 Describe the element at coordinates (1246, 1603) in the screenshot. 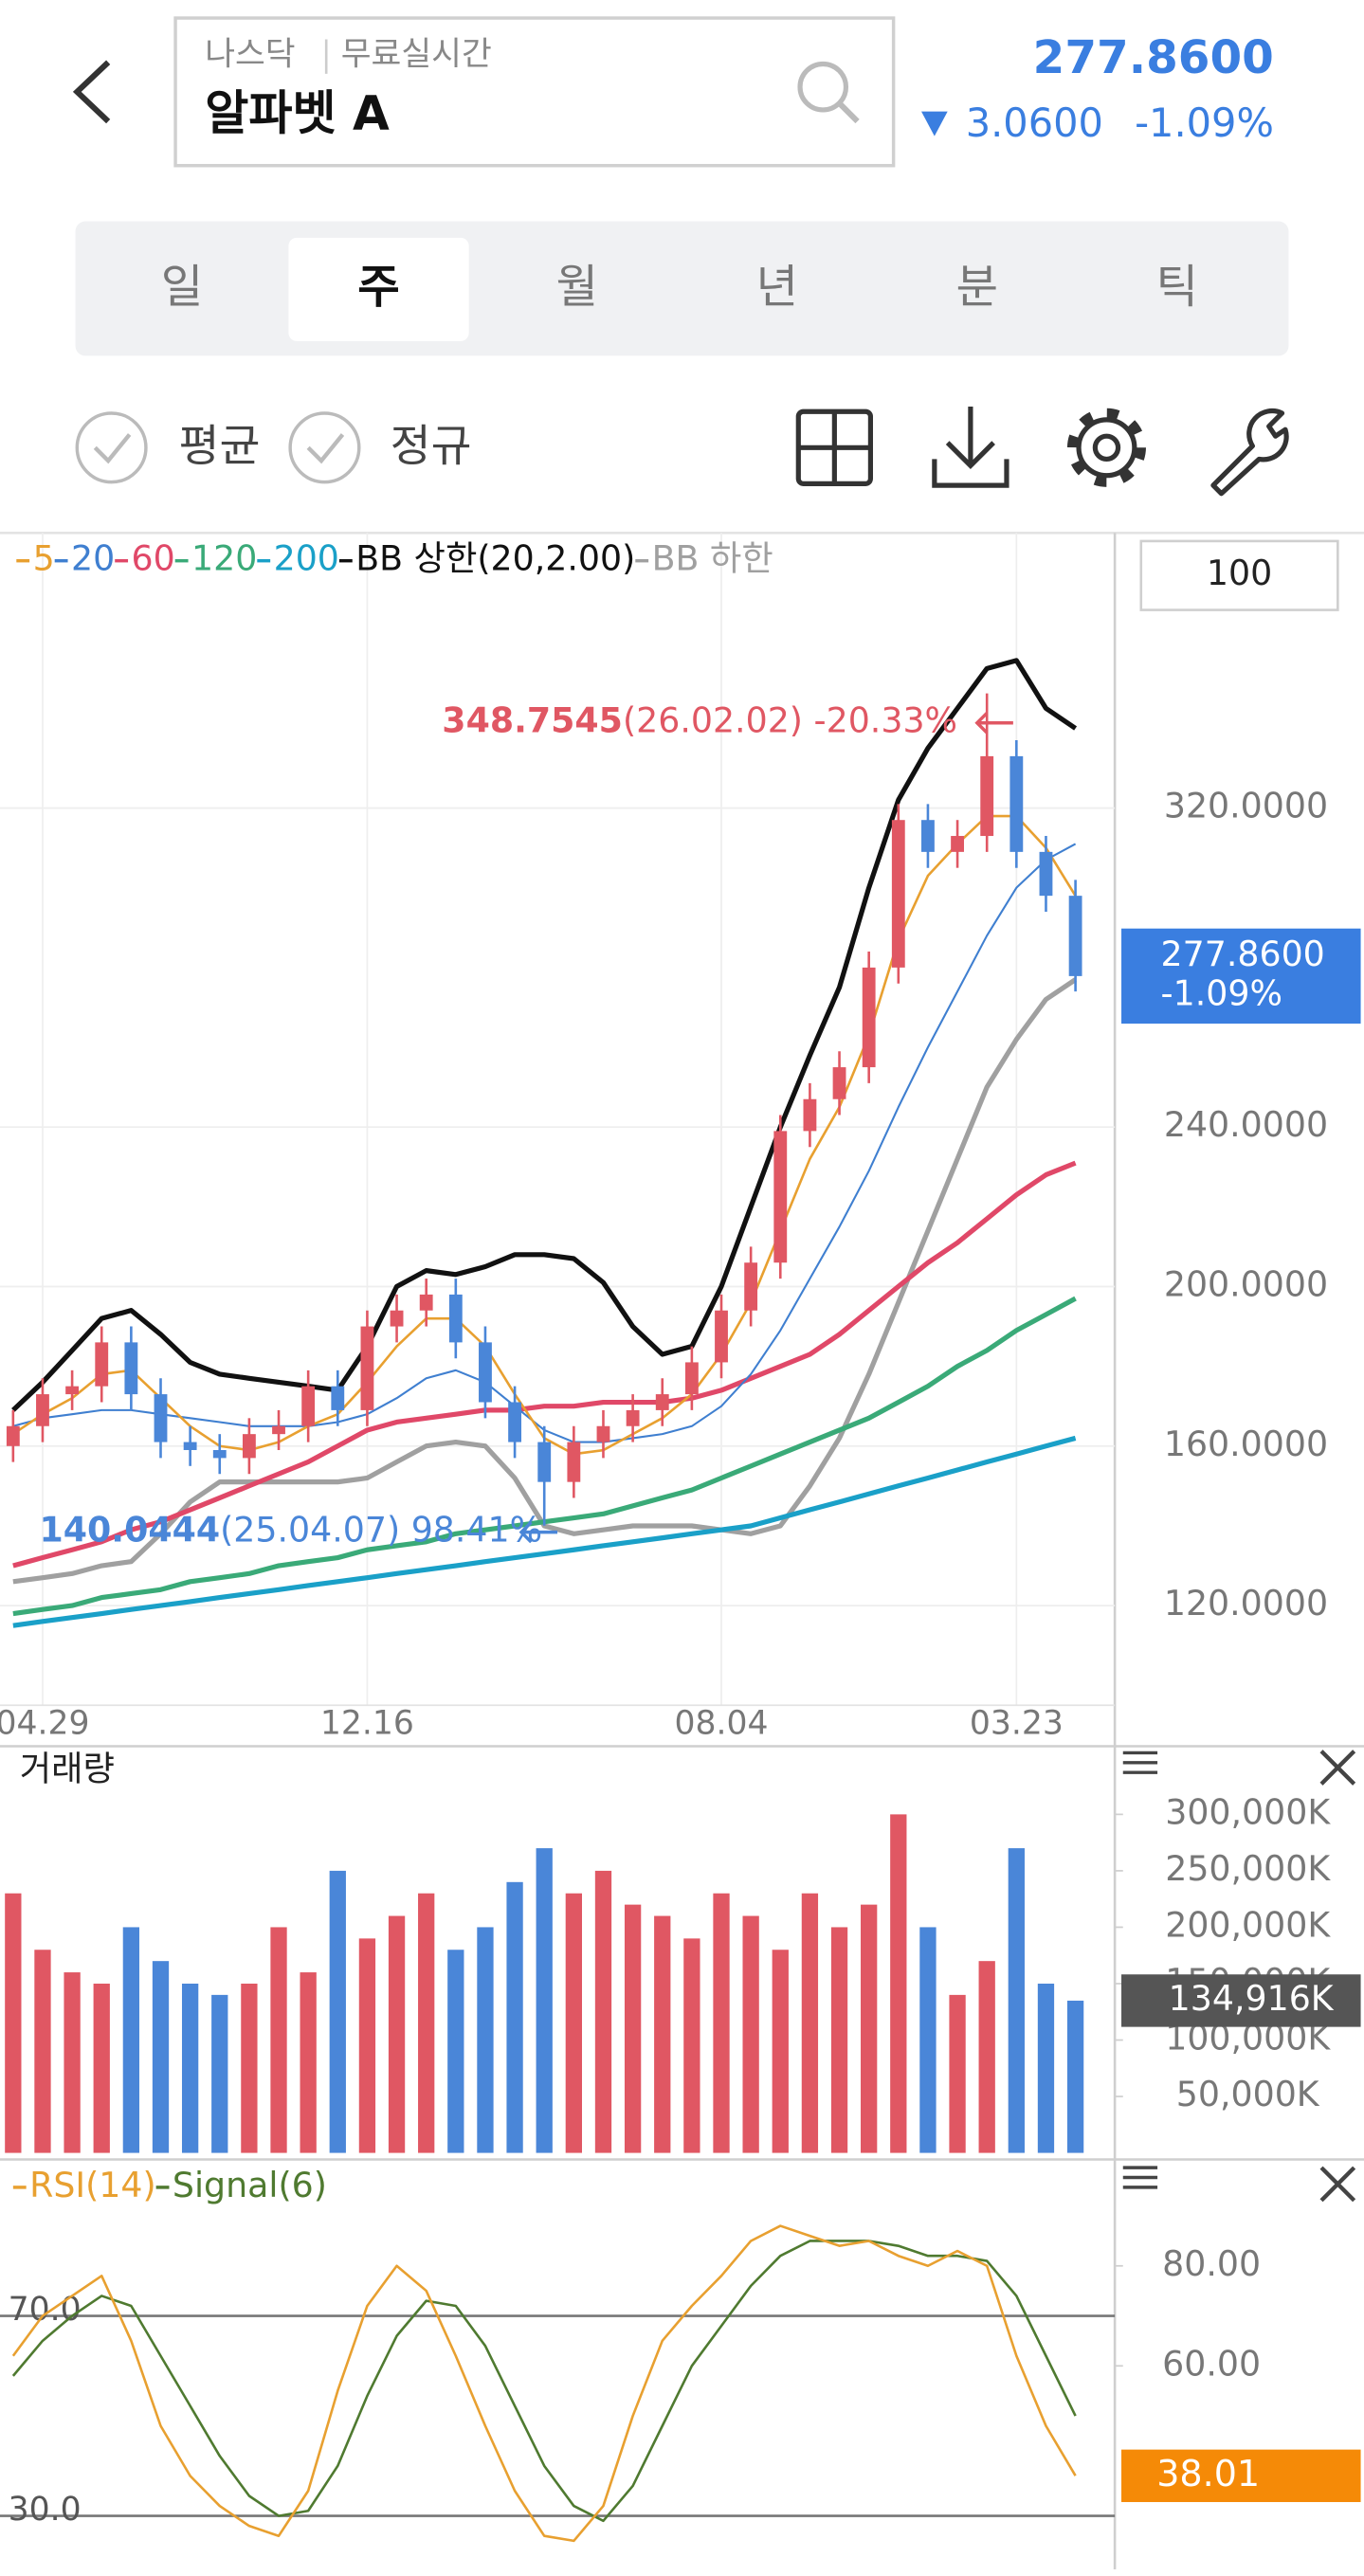

I see `y-tick-label: 120.0000` at that location.